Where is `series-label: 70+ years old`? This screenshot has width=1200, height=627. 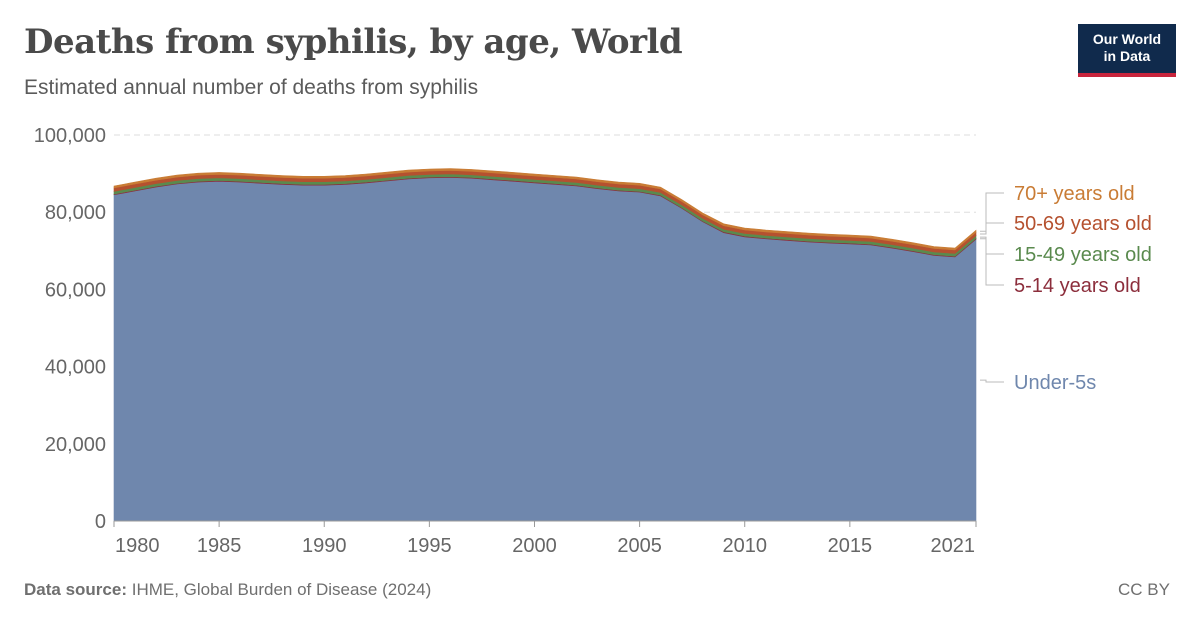
series-label: 70+ years old is located at coordinates (1074, 194).